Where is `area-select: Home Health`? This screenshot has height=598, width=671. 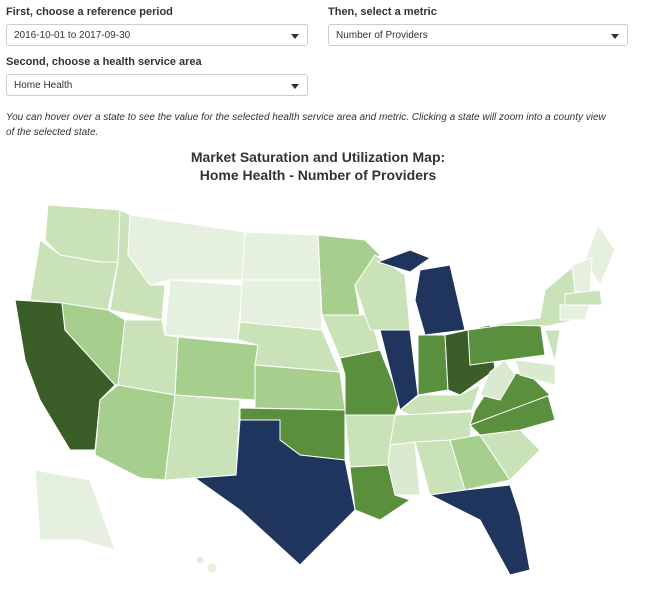 area-select: Home Health is located at coordinates (157, 85).